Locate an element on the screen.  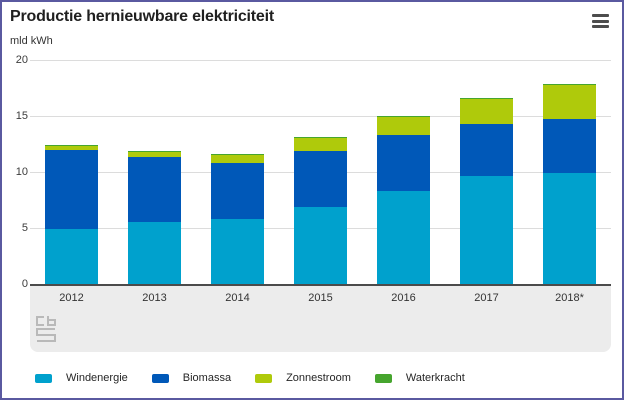
stacked-bar-2012 is located at coordinates (71, 214).